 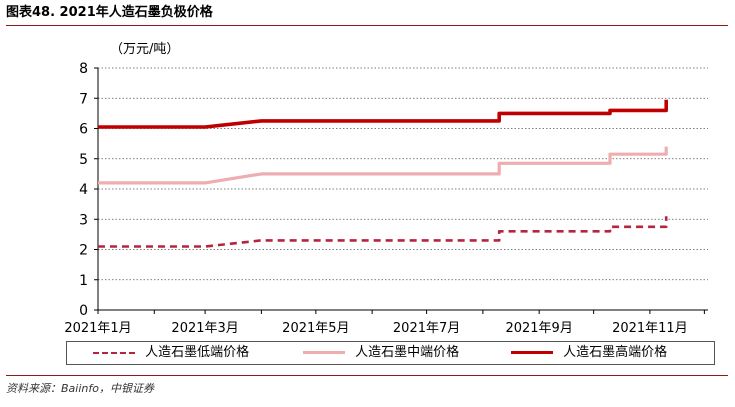 What do you see at coordinates (83, 220) in the screenshot?
I see `y-tick-label: 3` at bounding box center [83, 220].